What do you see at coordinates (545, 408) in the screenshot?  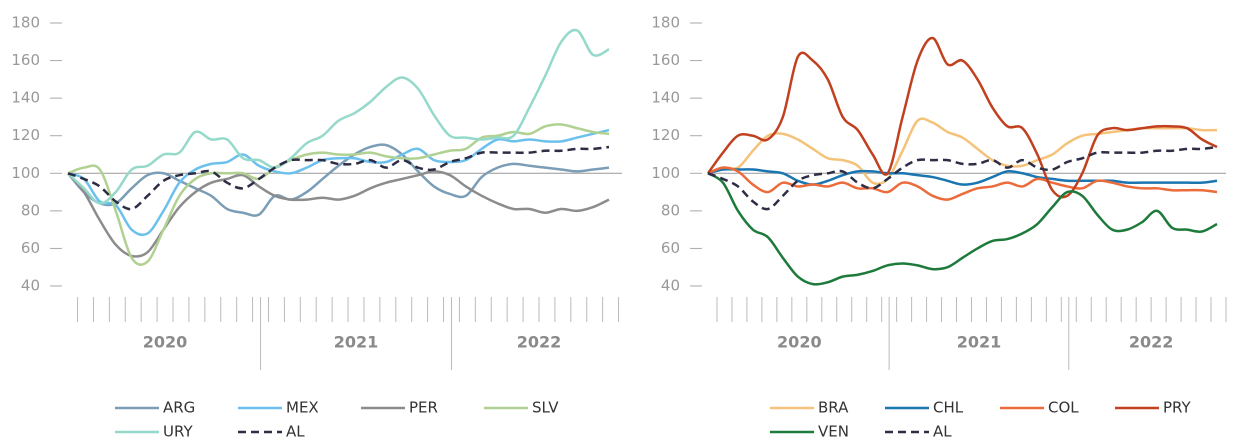 I see `legend-label: SLV` at bounding box center [545, 408].